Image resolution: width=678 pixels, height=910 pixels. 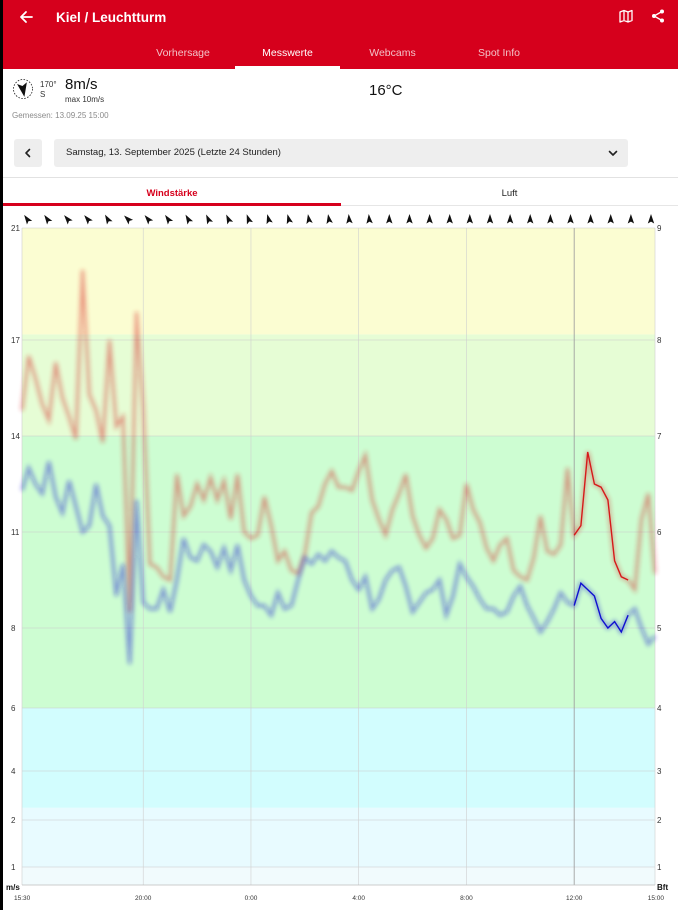 I want to click on tab-messwerte: Messwerte, so click(x=287, y=53).